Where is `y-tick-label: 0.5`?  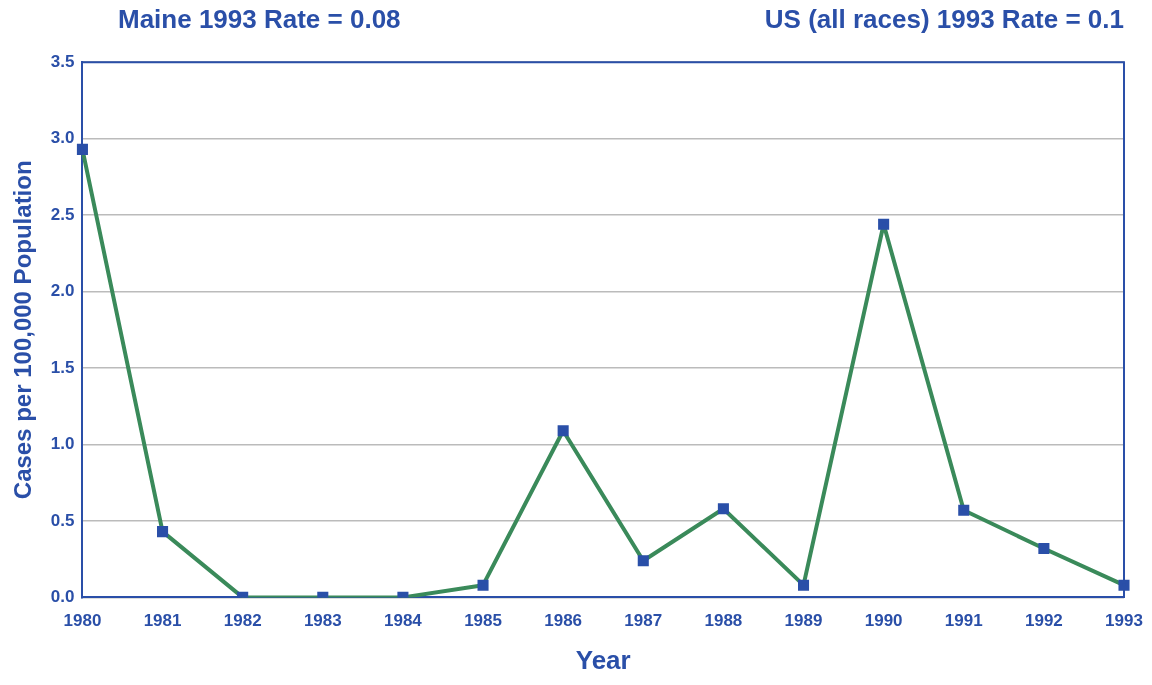 y-tick-label: 0.5 is located at coordinates (62, 520).